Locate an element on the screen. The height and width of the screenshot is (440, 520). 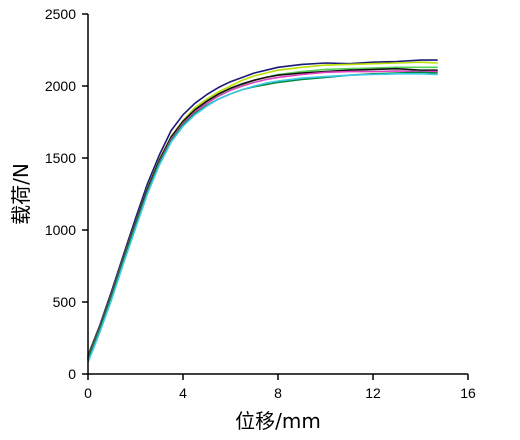
x-tick-label: 0 is located at coordinates (88, 393).